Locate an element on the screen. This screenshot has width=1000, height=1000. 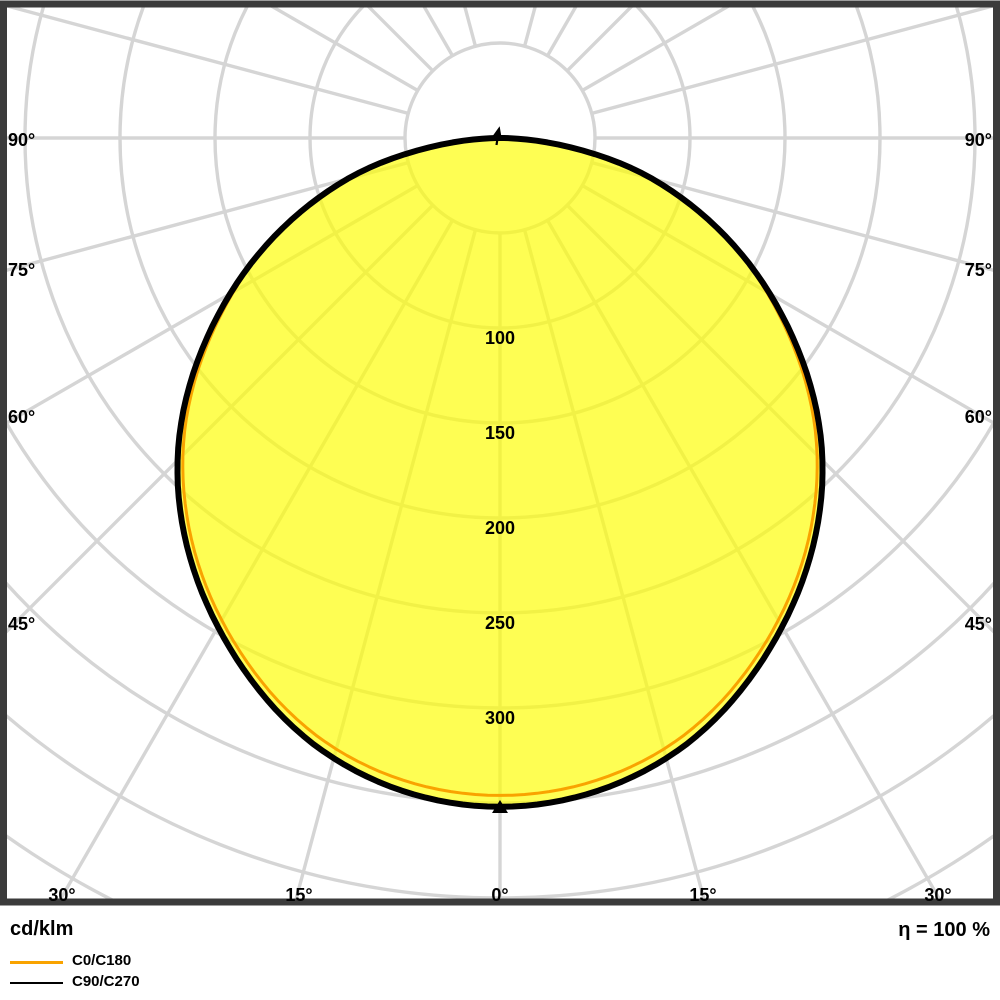
ring-label-200: 200 is located at coordinates (500, 528).